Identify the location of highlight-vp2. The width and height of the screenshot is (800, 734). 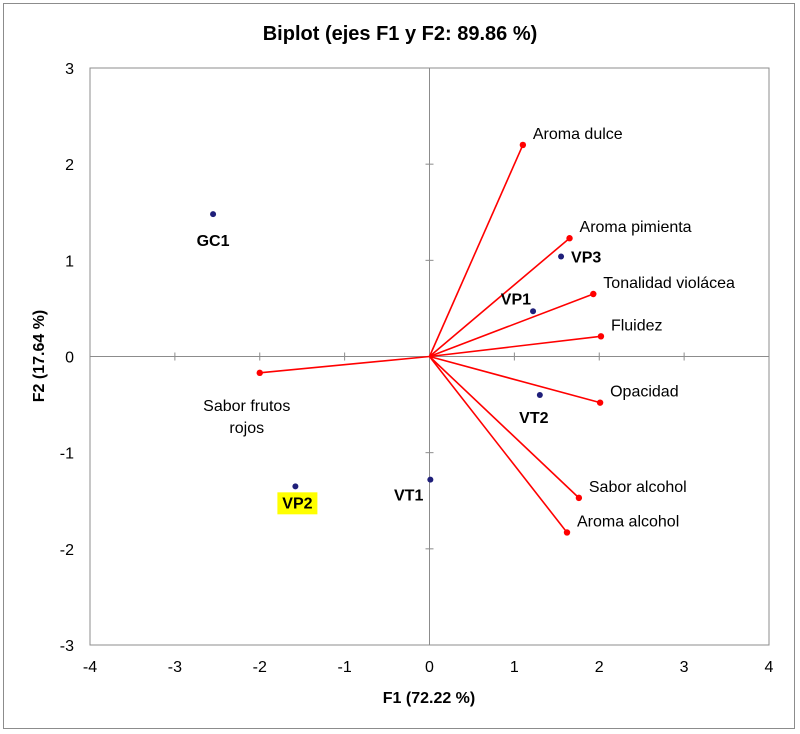
(297, 503).